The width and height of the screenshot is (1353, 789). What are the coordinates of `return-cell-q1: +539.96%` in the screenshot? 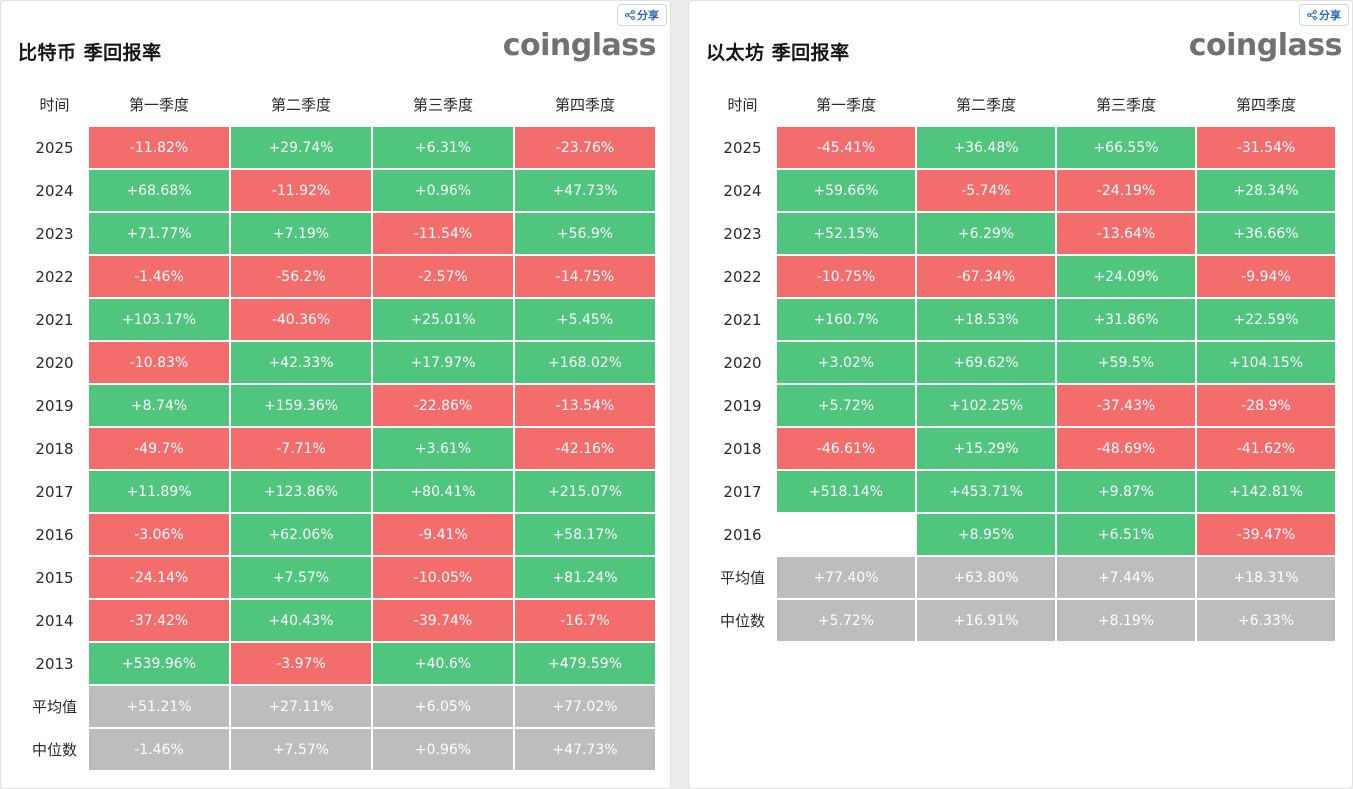 It's located at (159, 663).